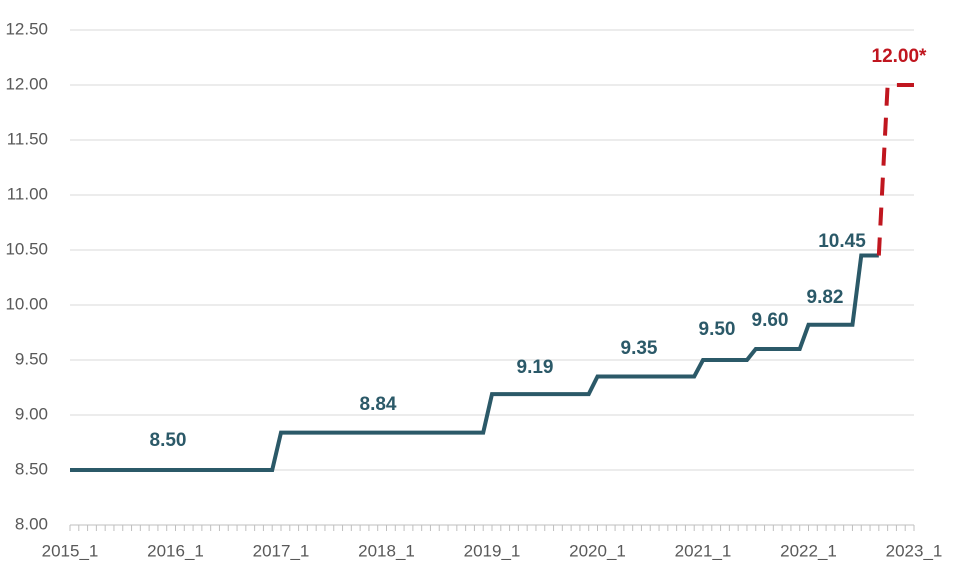  What do you see at coordinates (26, 303) in the screenshot?
I see `y-tick-label: 10.00` at bounding box center [26, 303].